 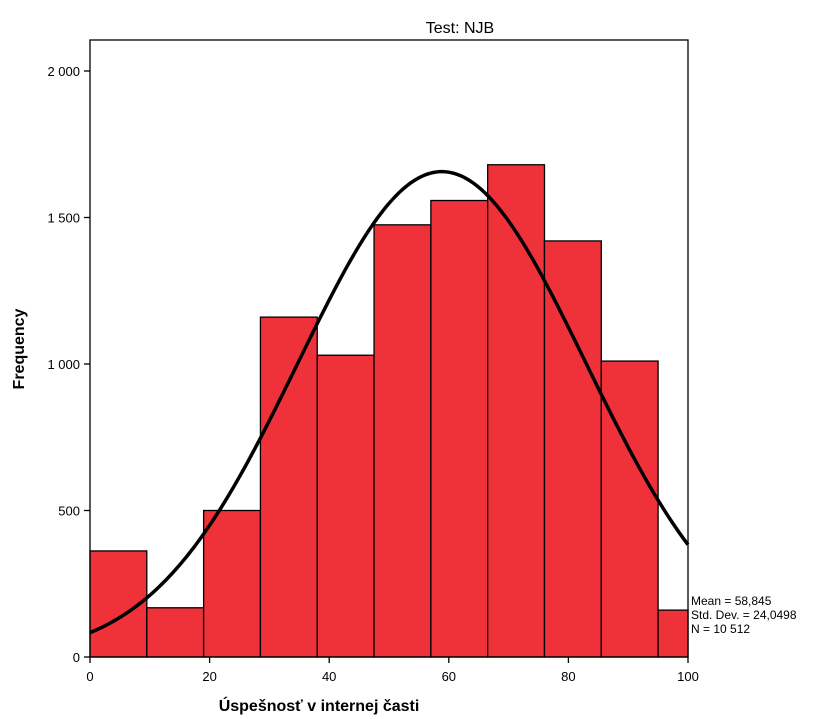 What do you see at coordinates (76, 657) in the screenshot?
I see `y-tick-label: 0` at bounding box center [76, 657].